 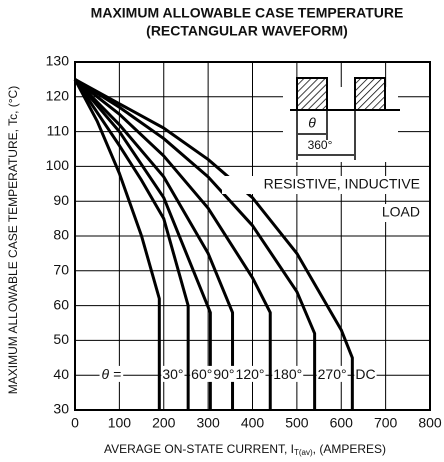 I want to click on x-tick-label: 200, so click(x=164, y=423).